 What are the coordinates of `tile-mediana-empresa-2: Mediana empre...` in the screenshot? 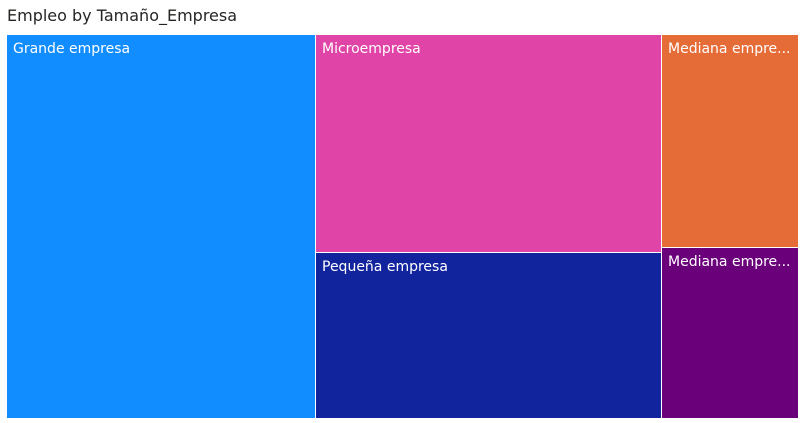 It's located at (730, 333).